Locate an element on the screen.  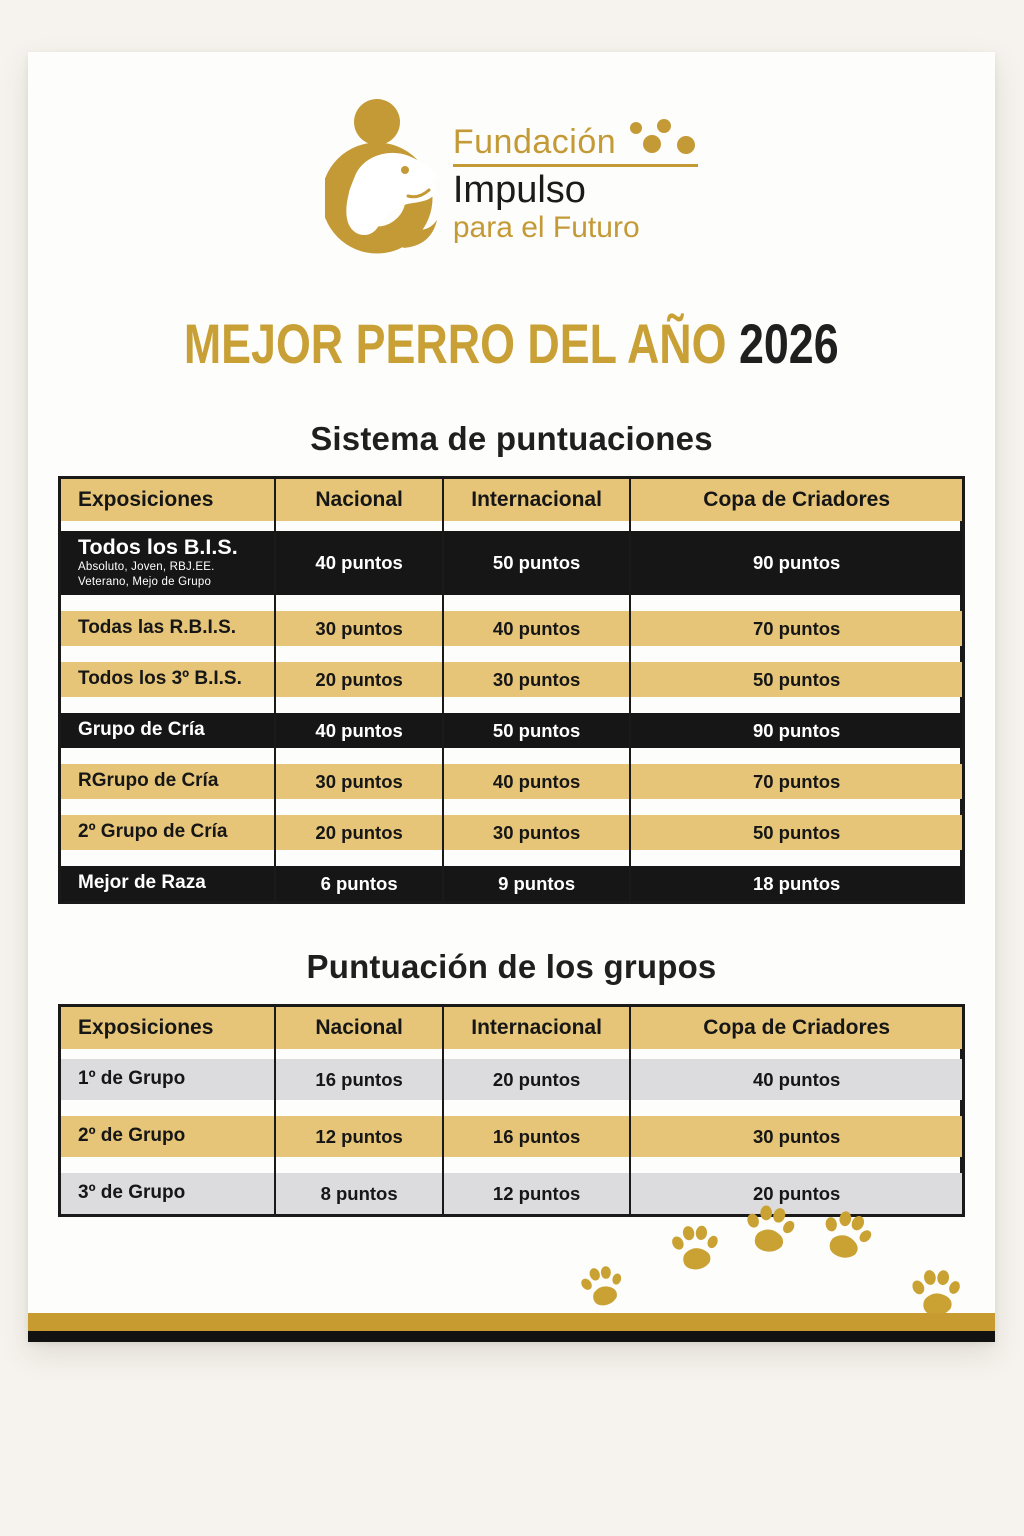
table-row: Grupo de Cría 40 puntos 50 puntos 90 puntos is located at coordinates (511, 730).